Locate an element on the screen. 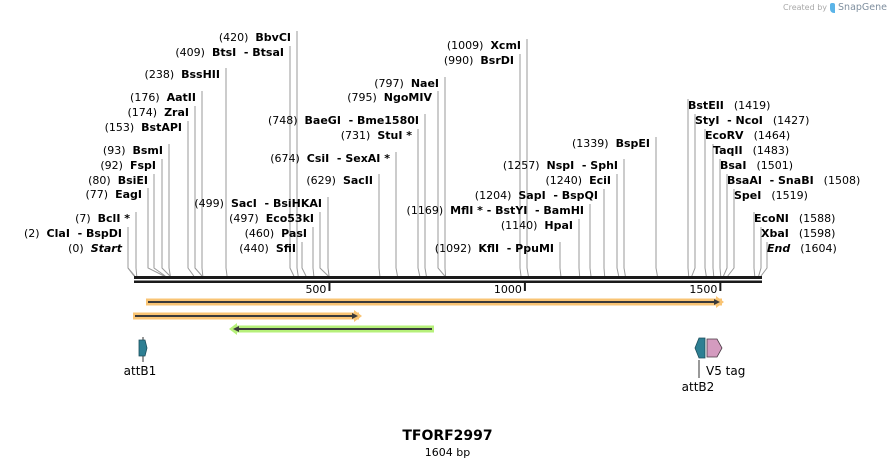 This screenshot has height=468, width=895. enzyme-label: (1257) NspI - SphI is located at coordinates (560, 165).